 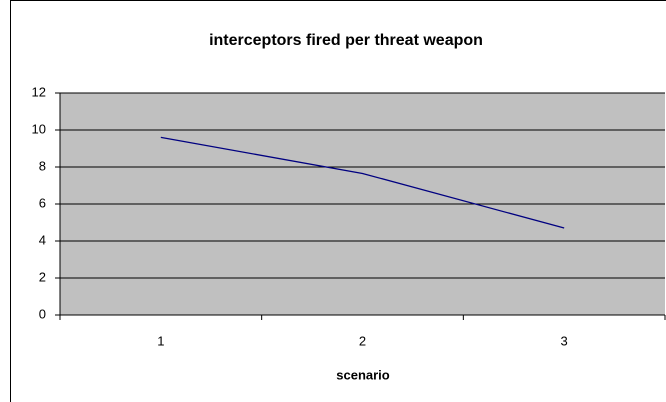 What do you see at coordinates (564, 340) in the screenshot?
I see `x-tick-label: 3` at bounding box center [564, 340].